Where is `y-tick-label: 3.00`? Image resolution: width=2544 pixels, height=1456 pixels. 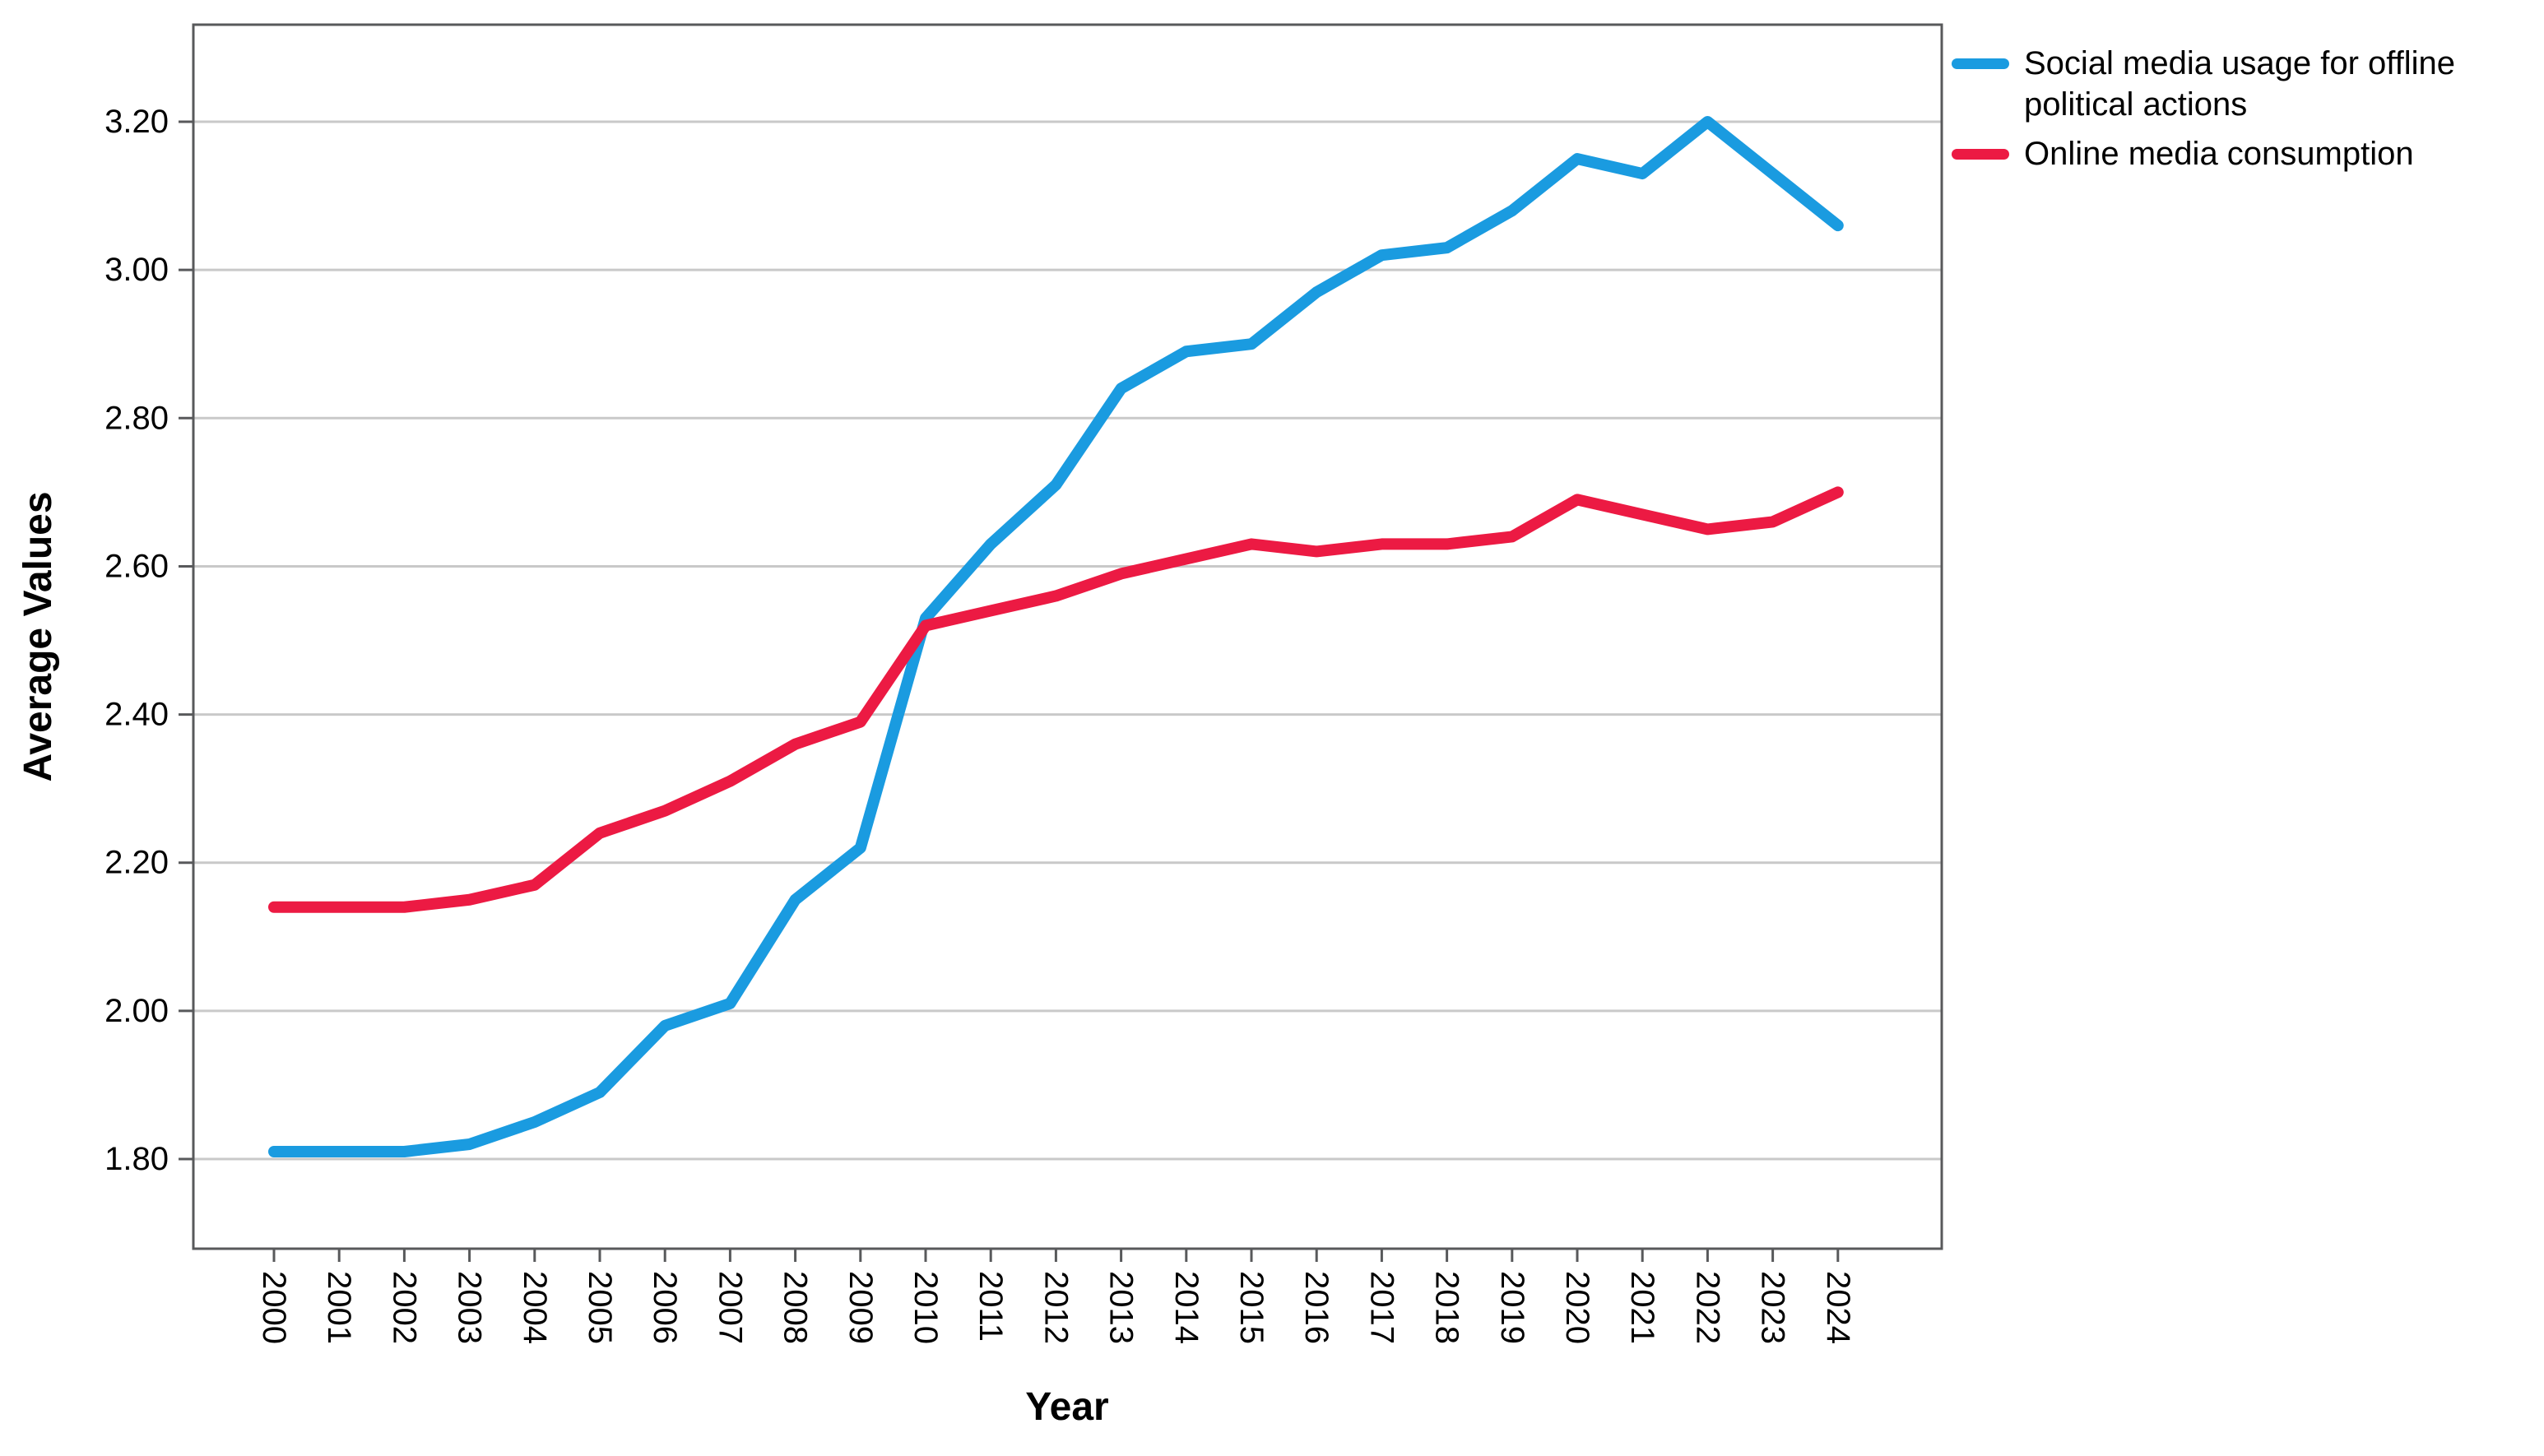 y-tick-label: 3.00 is located at coordinates (136, 270).